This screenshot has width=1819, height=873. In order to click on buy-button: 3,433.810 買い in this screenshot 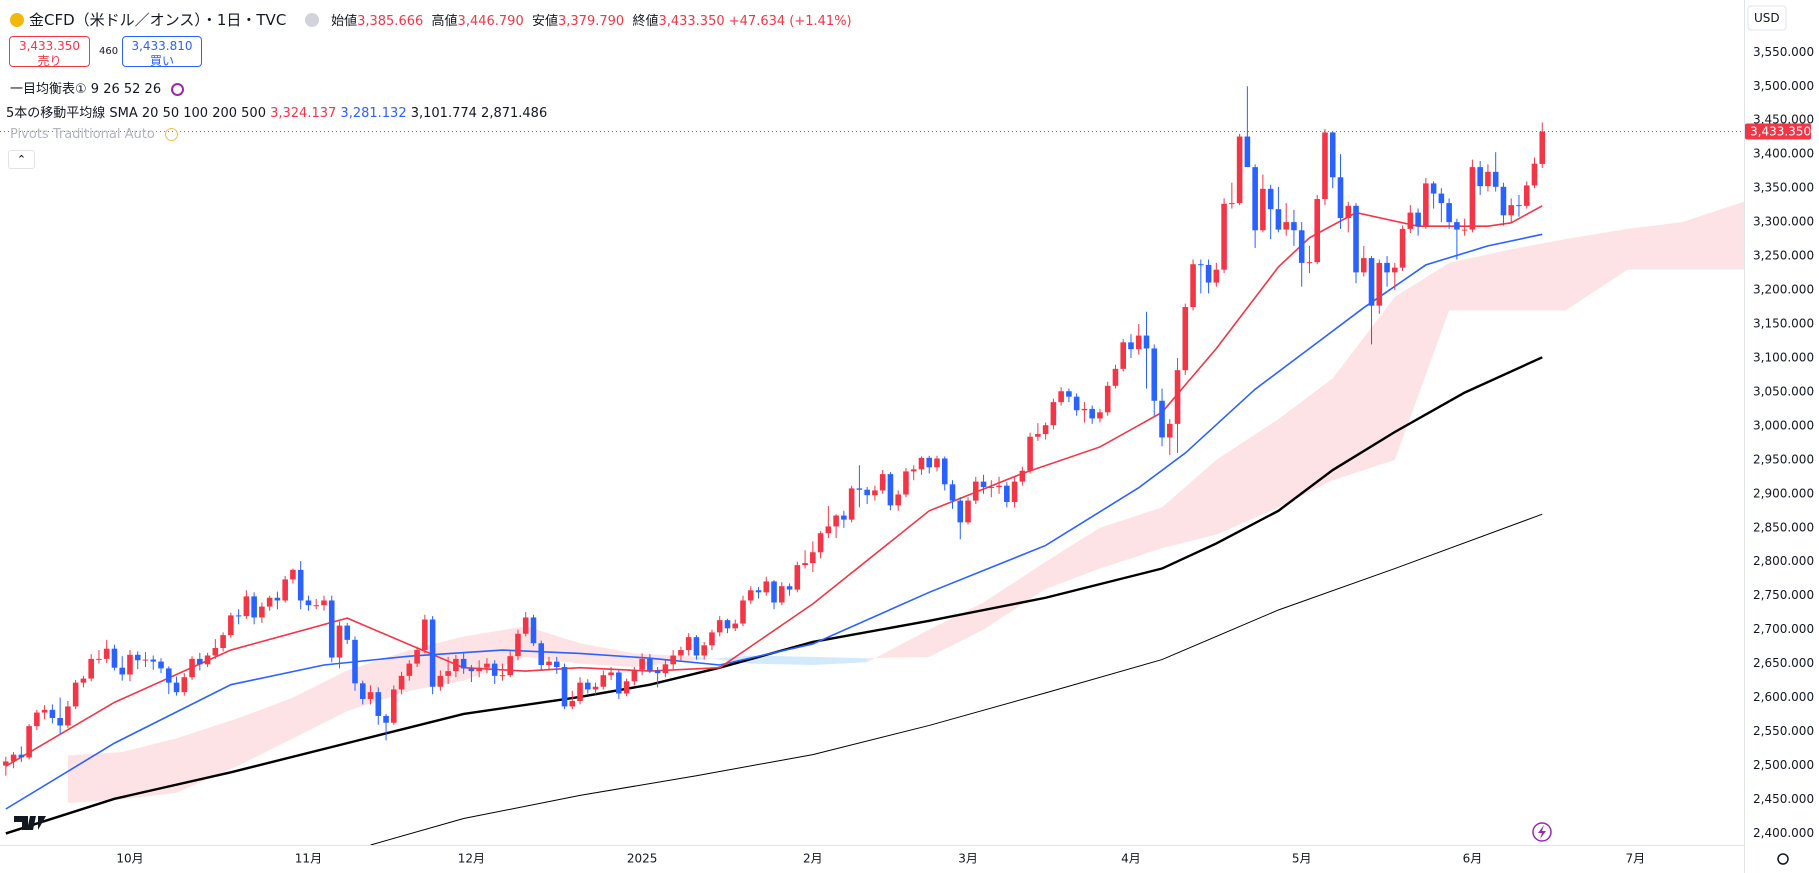, I will do `click(162, 52)`.